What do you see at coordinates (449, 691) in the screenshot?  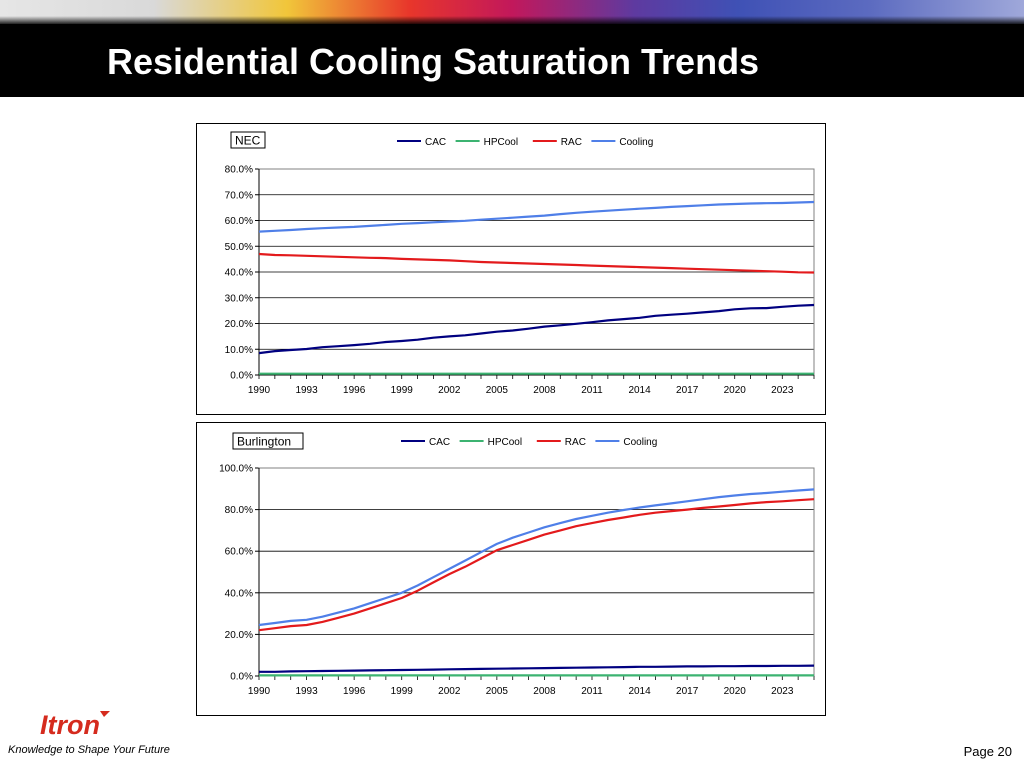 I see `chart2-x-tick-label: 2002` at bounding box center [449, 691].